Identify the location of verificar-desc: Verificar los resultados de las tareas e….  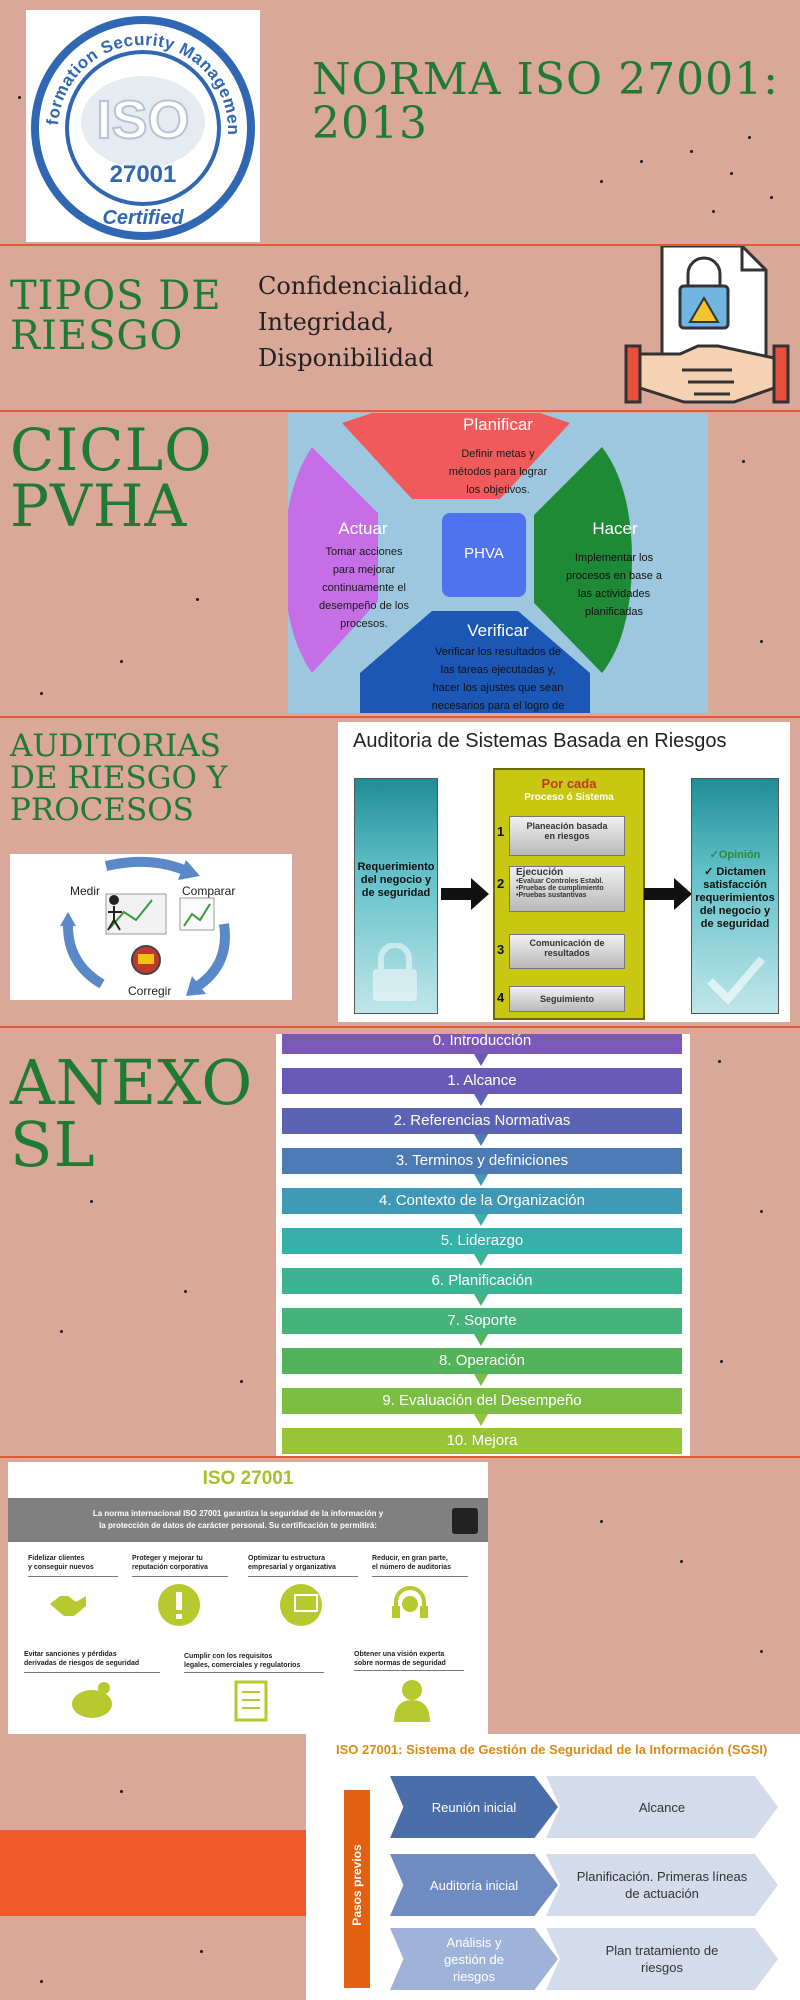
(498, 679).